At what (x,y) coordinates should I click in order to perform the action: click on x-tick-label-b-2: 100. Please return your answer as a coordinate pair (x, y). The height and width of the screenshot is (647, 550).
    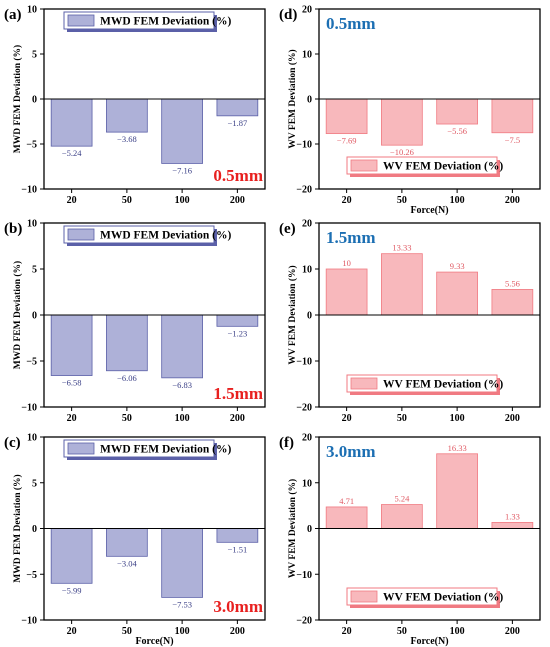
    Looking at the image, I should click on (182, 418).